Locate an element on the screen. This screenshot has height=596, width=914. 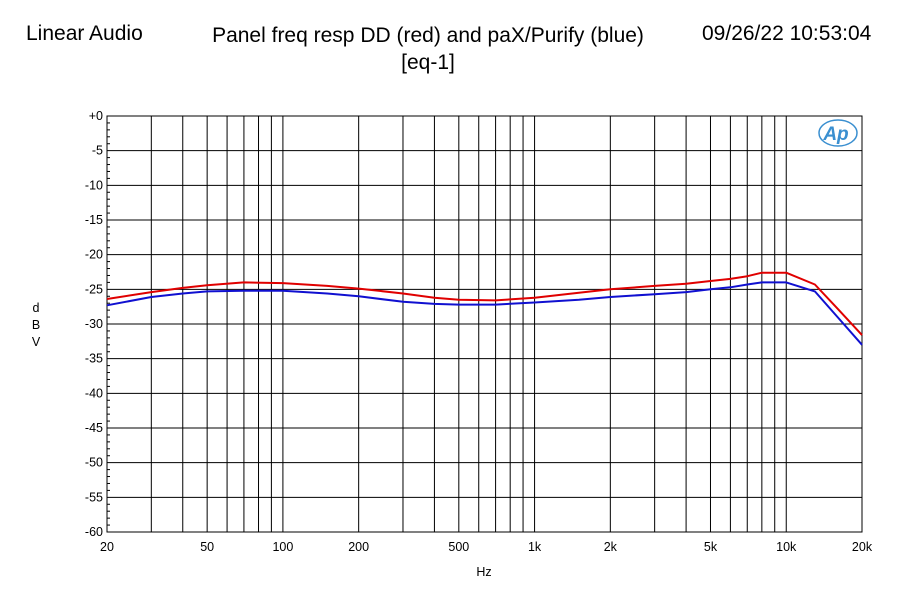
y-tick-label: -55 is located at coordinates (94, 497).